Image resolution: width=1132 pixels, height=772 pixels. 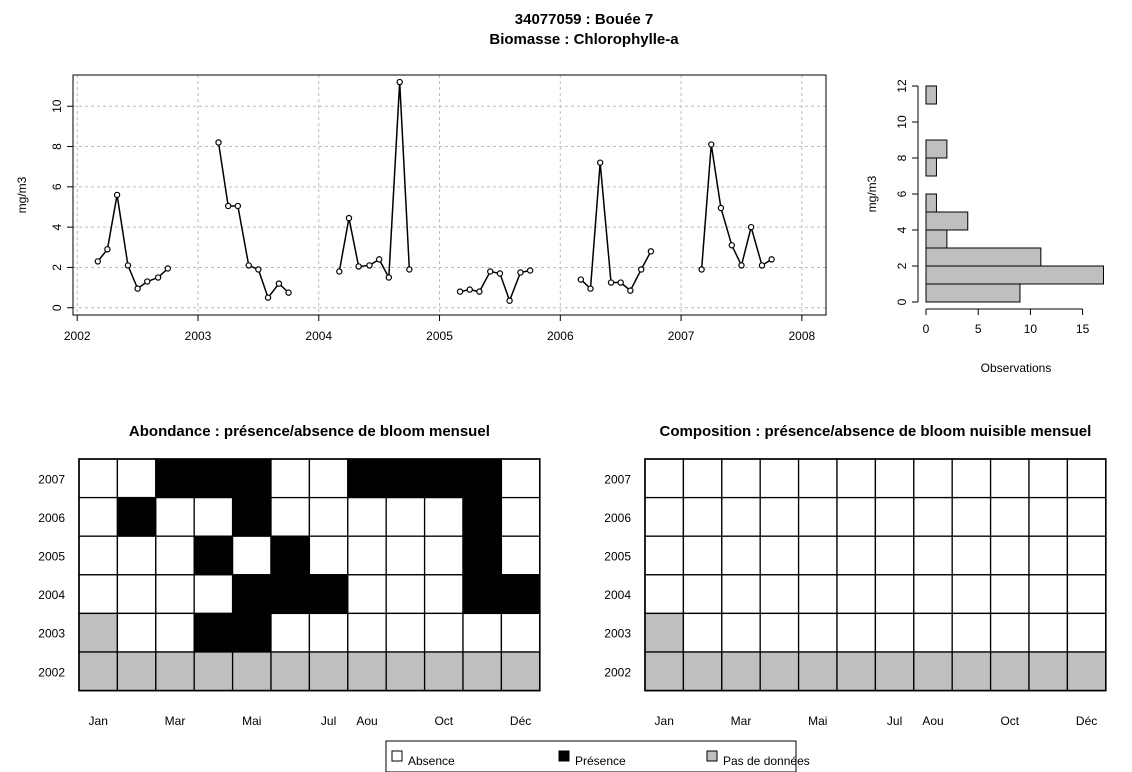 I want to click on heatmap-year-label: 2006, so click(x=51, y=518).